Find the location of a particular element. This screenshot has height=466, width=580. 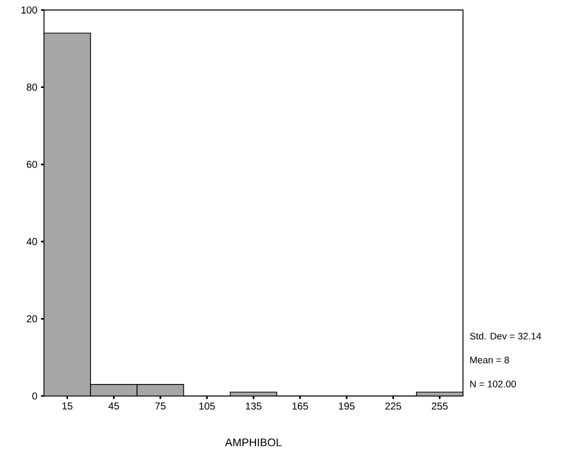

text: N = 102.00 is located at coordinates (493, 384).